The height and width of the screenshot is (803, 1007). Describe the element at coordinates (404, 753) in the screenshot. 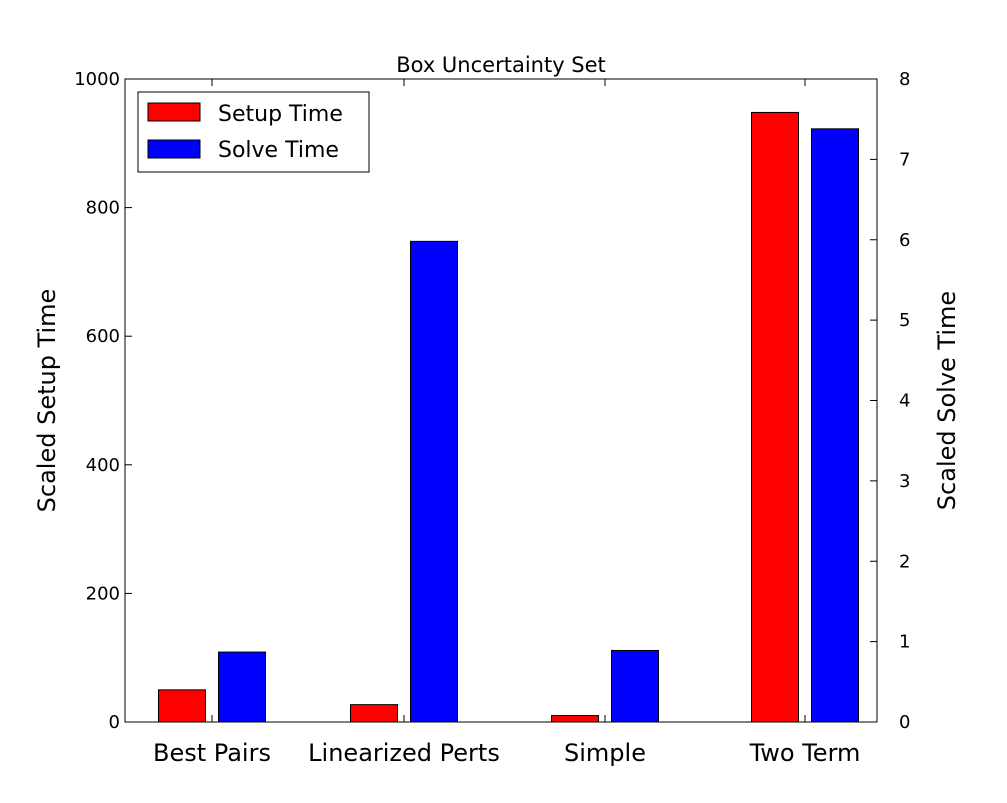

I see `category-label: Linearized Perts` at that location.